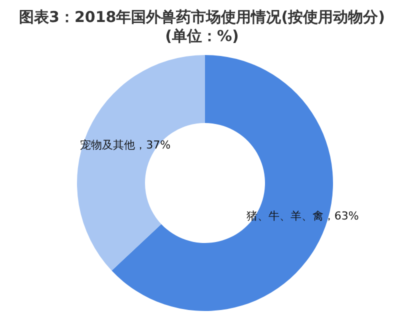 The width and height of the screenshot is (404, 313). Describe the element at coordinates (202, 17) in the screenshot. I see `chart-title: 图表3：2018年国外兽药市场使用情况(按使用动物分)` at that location.